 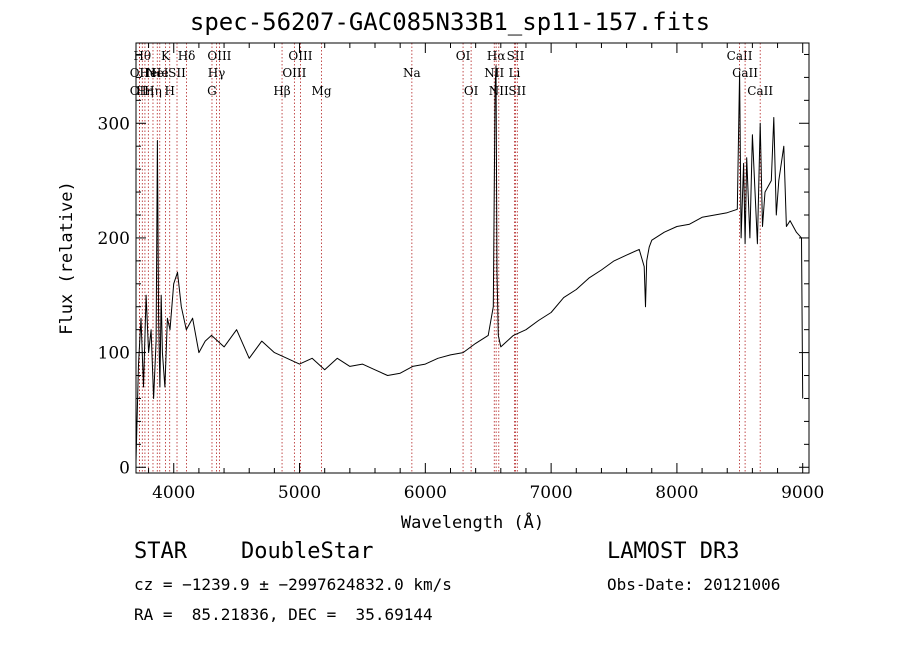 What do you see at coordinates (283, 614) in the screenshot?
I see `coordinates-info: RA = 85.21836, DEC = 35.69144` at bounding box center [283, 614].